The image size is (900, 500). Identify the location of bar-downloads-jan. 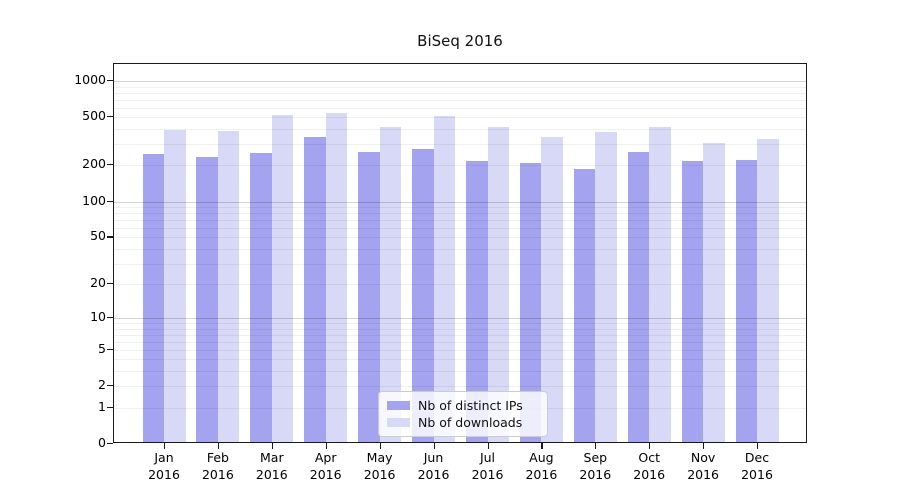
(175, 285).